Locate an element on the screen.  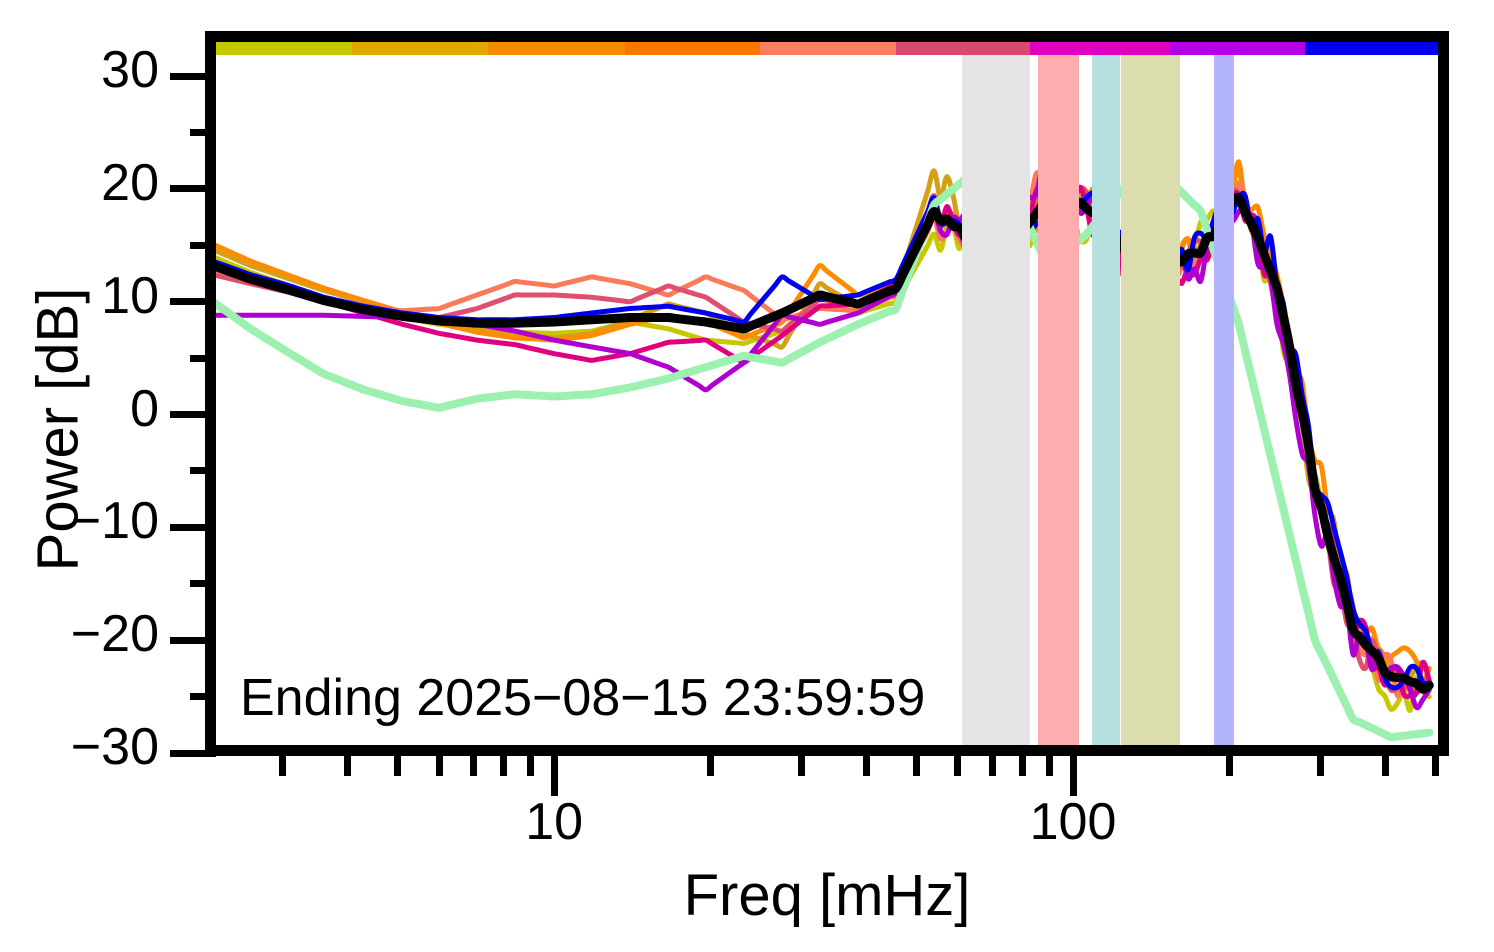
y-tick-label: −30 is located at coordinates (114, 747).